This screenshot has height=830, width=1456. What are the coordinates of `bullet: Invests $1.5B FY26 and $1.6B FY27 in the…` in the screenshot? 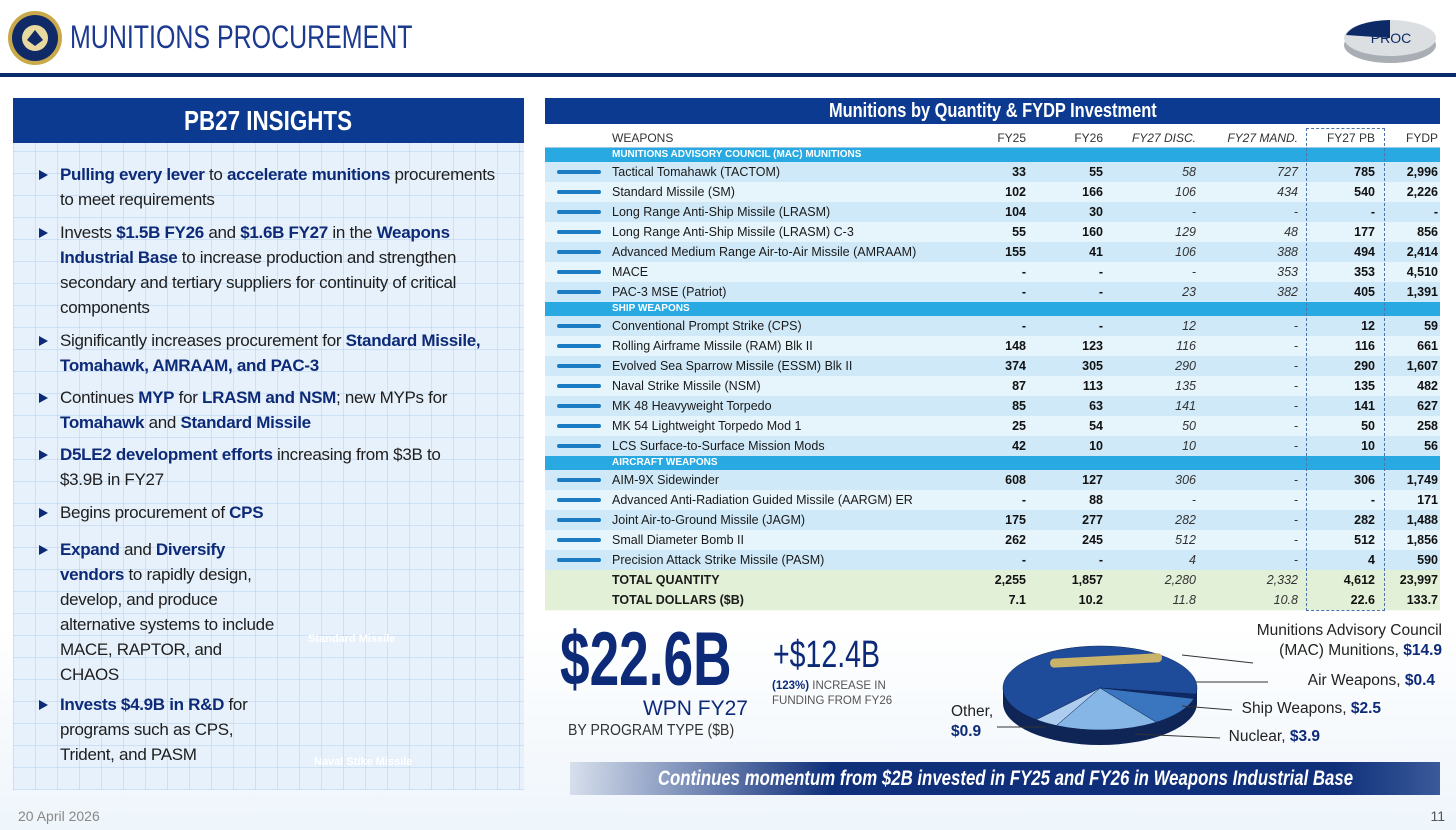 It's located at (280, 270).